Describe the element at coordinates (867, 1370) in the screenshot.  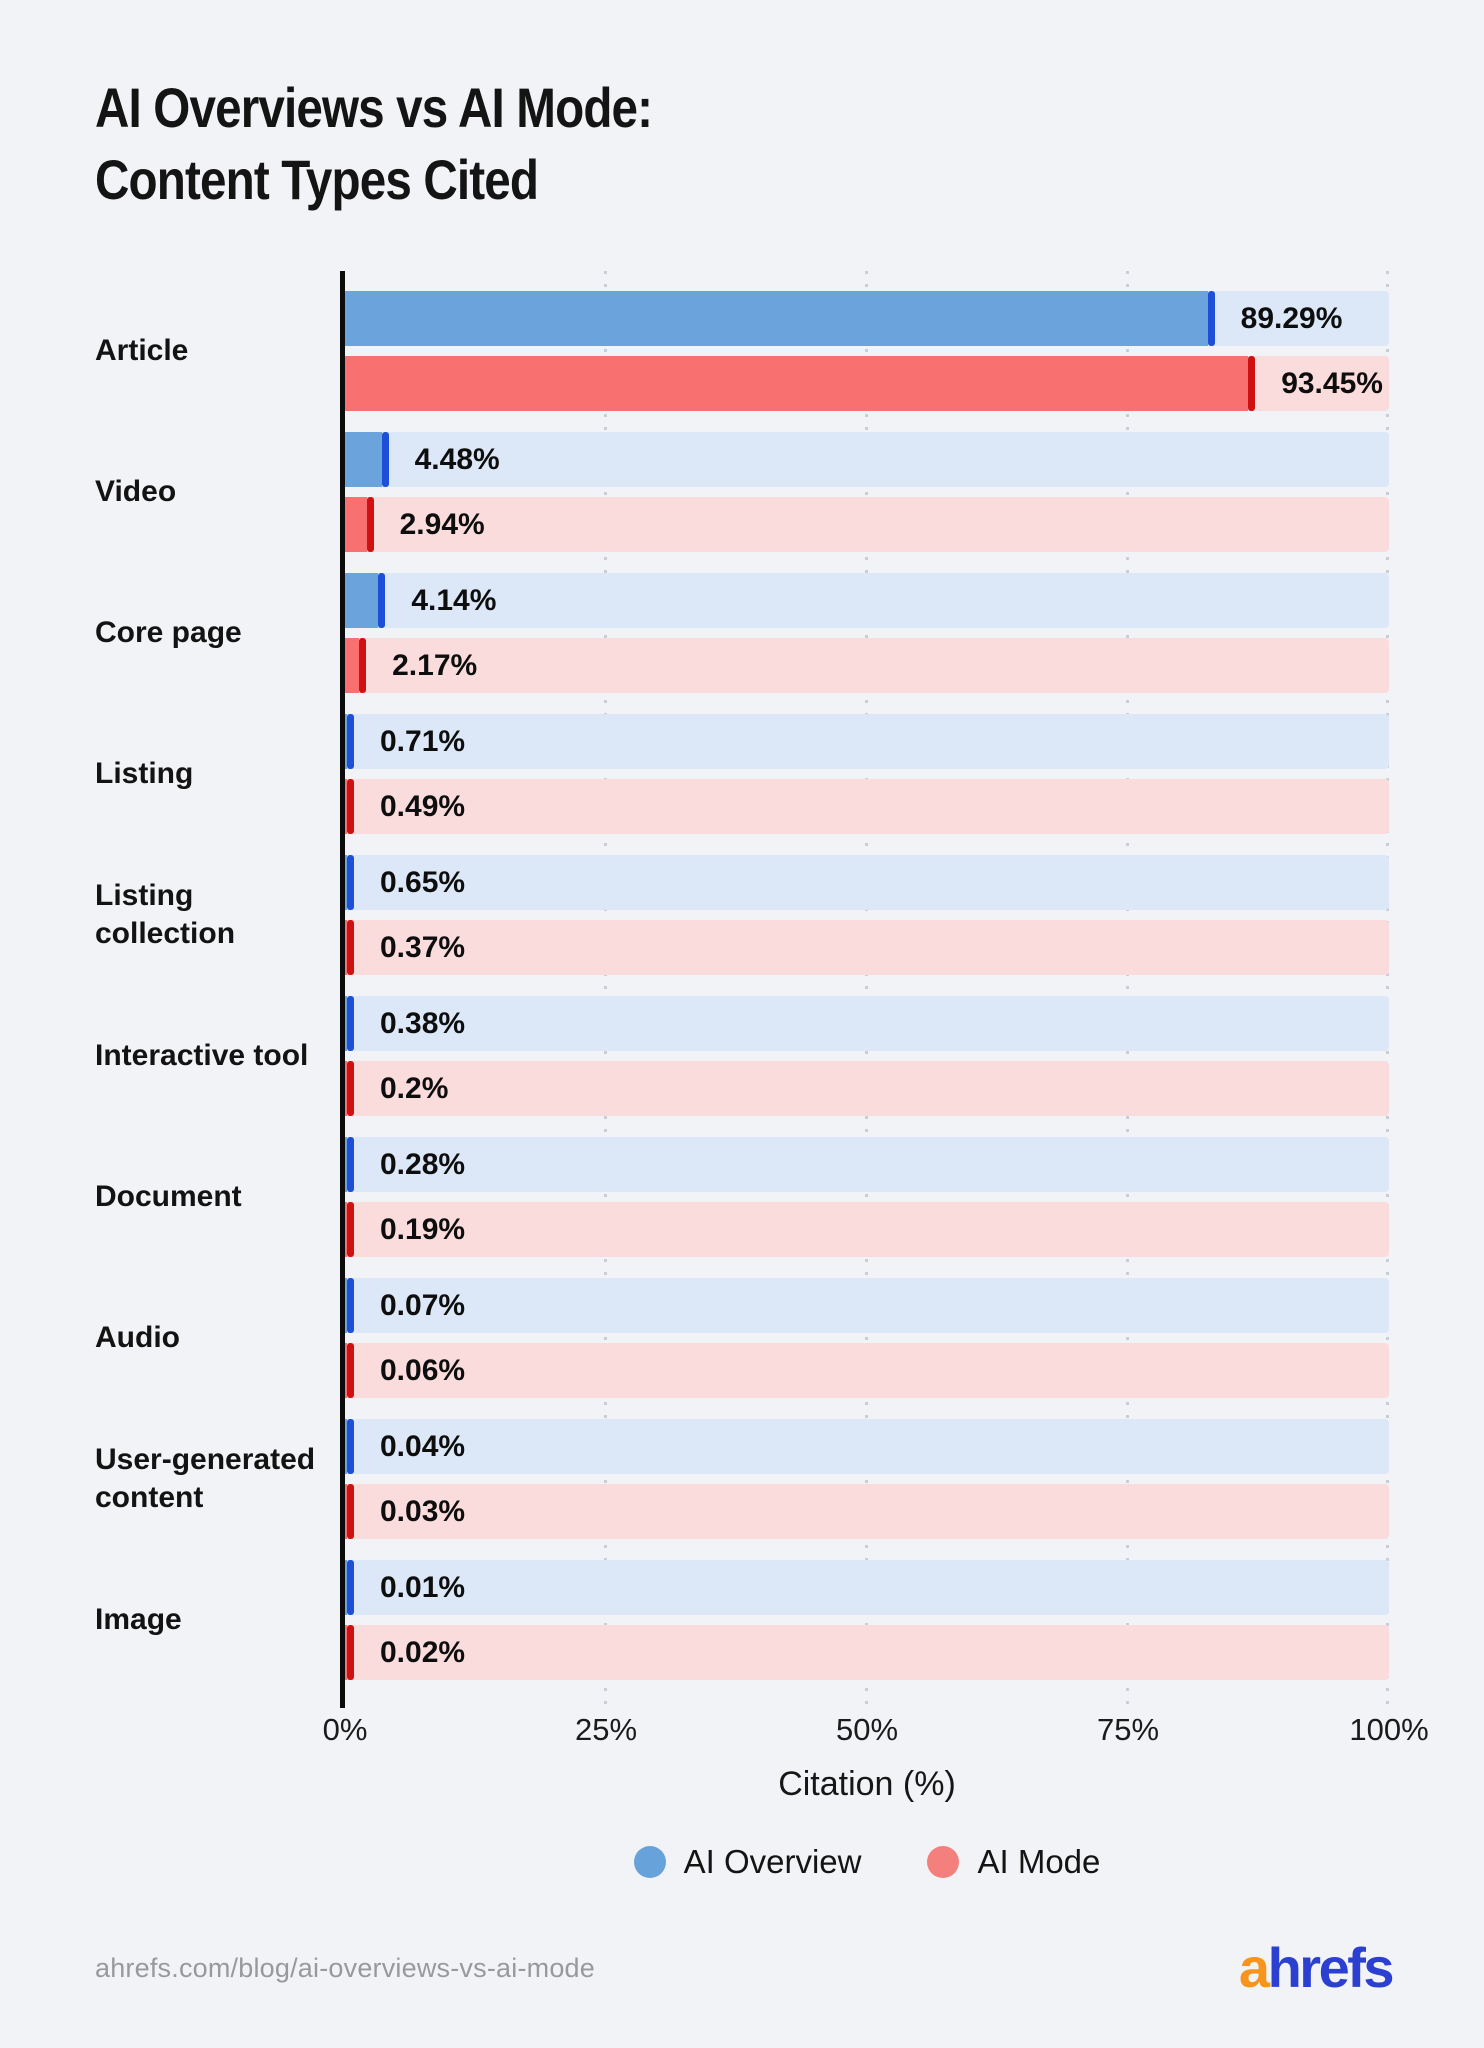
I see `bar-track-ai-mode: 0.06%` at that location.